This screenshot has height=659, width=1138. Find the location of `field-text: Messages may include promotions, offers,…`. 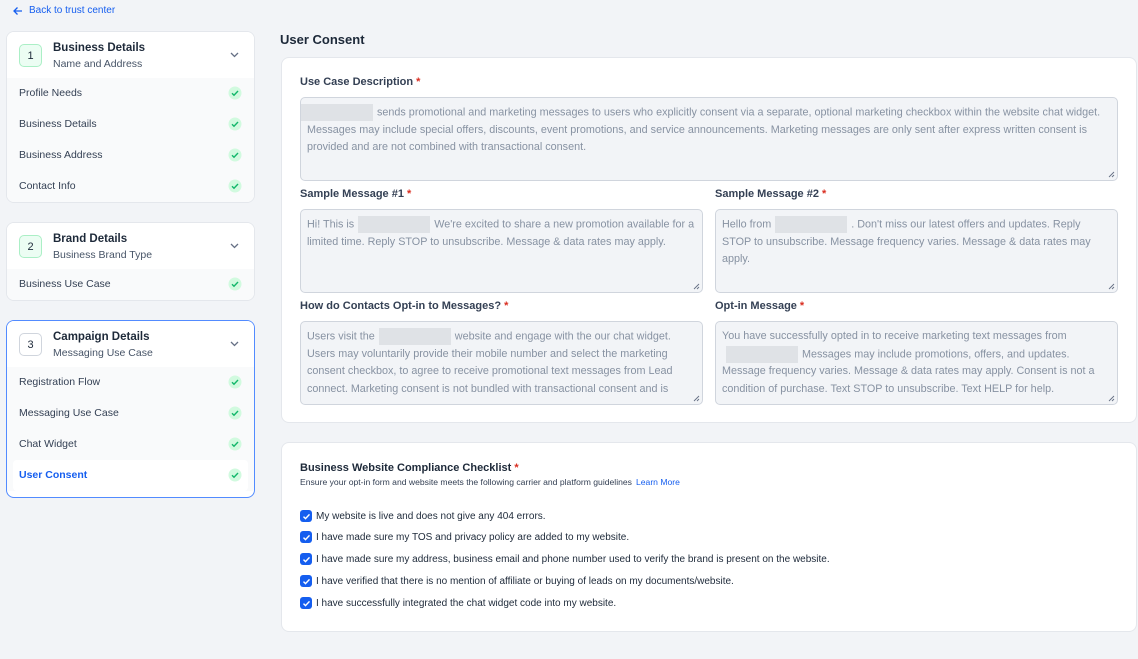

field-text: Messages may include promotions, offers,… is located at coordinates (908, 371).